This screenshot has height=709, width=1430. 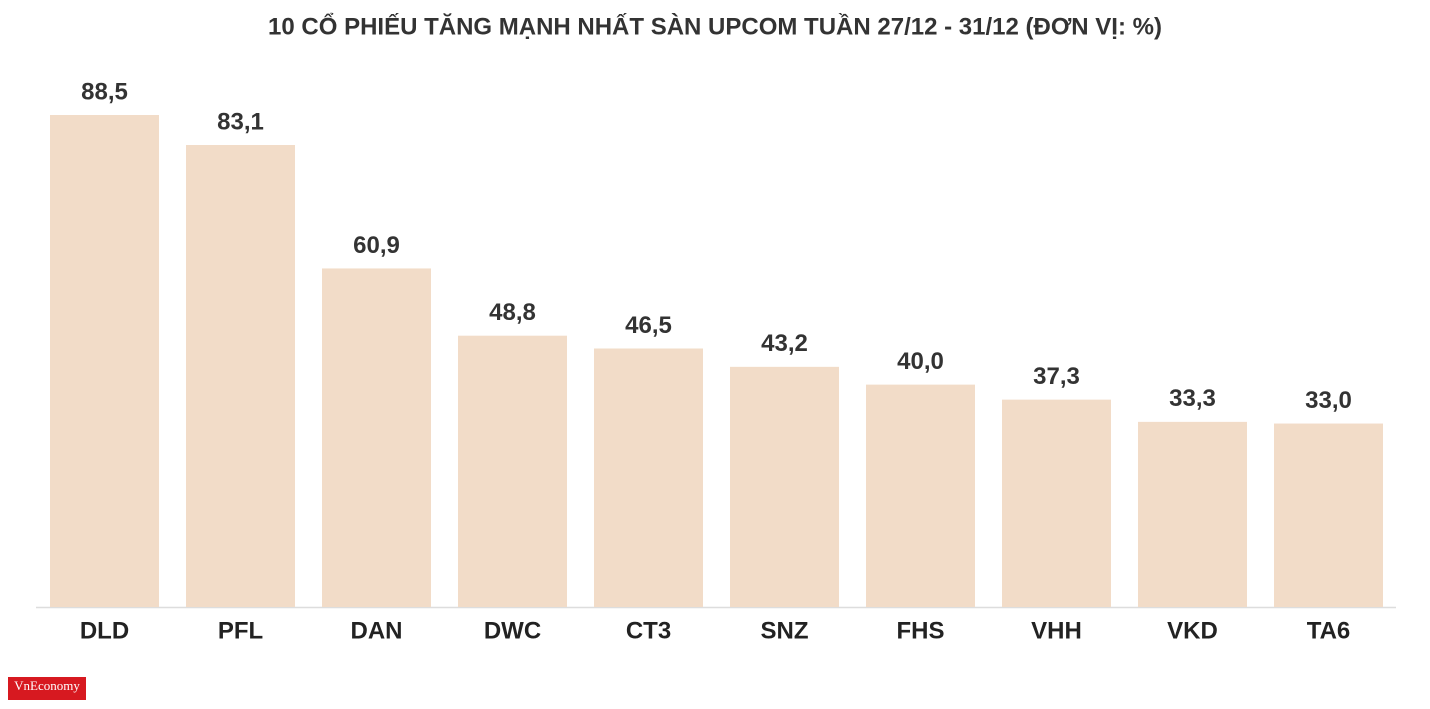 I want to click on x-tick-label: VKD, so click(x=1192, y=630).